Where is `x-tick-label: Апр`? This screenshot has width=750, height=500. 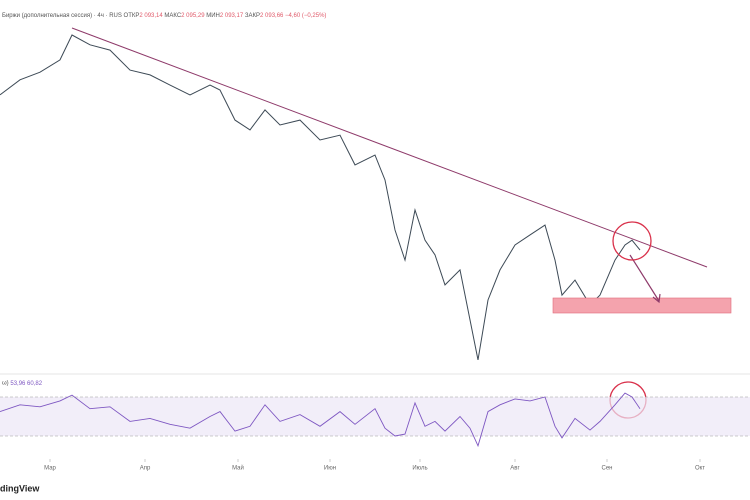 x-tick-label: Апр is located at coordinates (145, 469).